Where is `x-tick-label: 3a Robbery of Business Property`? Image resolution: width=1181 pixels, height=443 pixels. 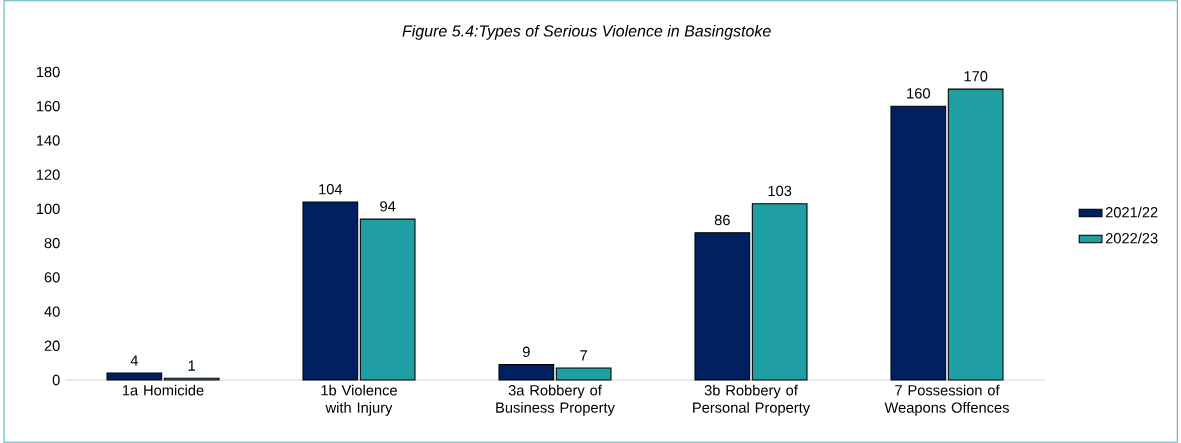 x-tick-label: 3a Robbery of Business Property is located at coordinates (555, 400).